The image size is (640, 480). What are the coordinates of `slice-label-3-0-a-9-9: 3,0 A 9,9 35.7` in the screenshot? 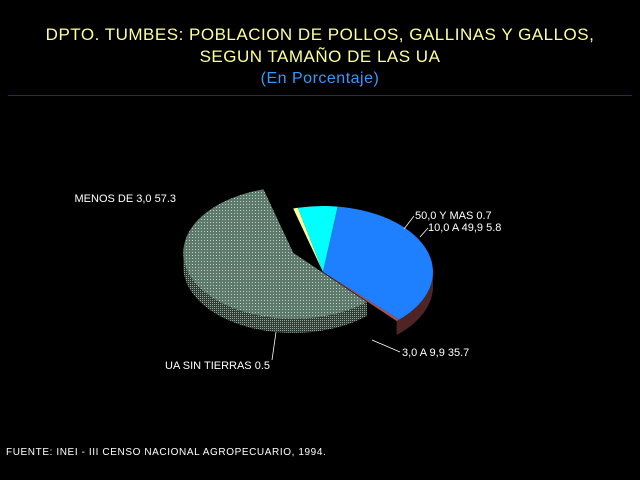 It's located at (435, 353).